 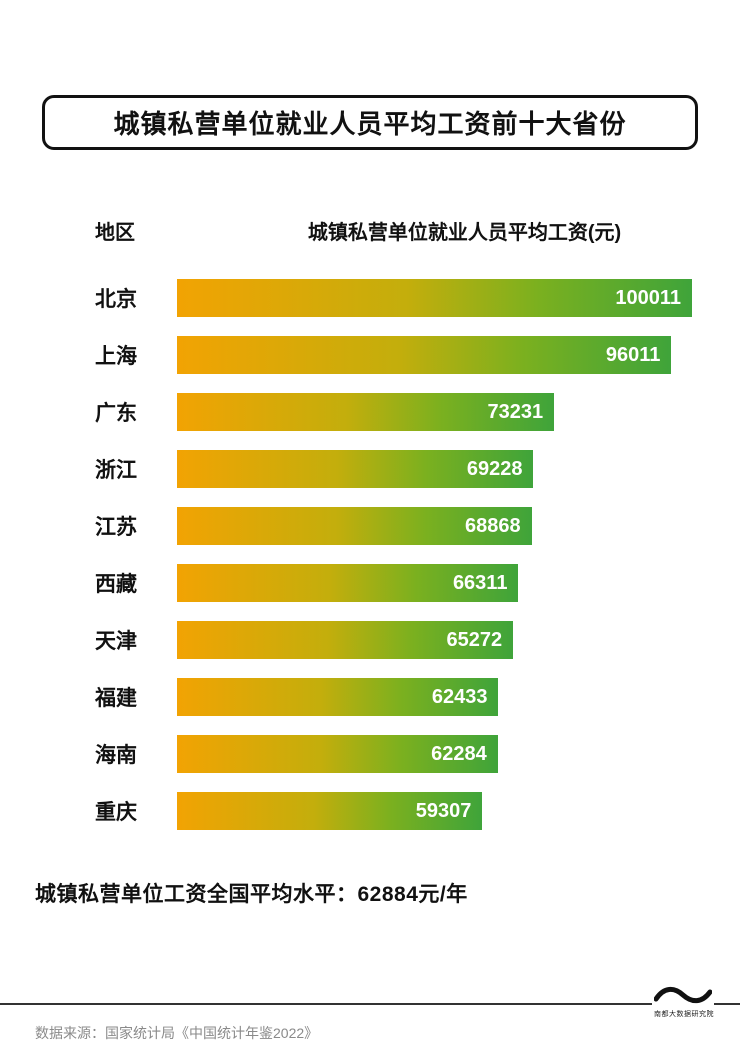 I want to click on table-row: 江苏 68868, so click(x=417, y=526).